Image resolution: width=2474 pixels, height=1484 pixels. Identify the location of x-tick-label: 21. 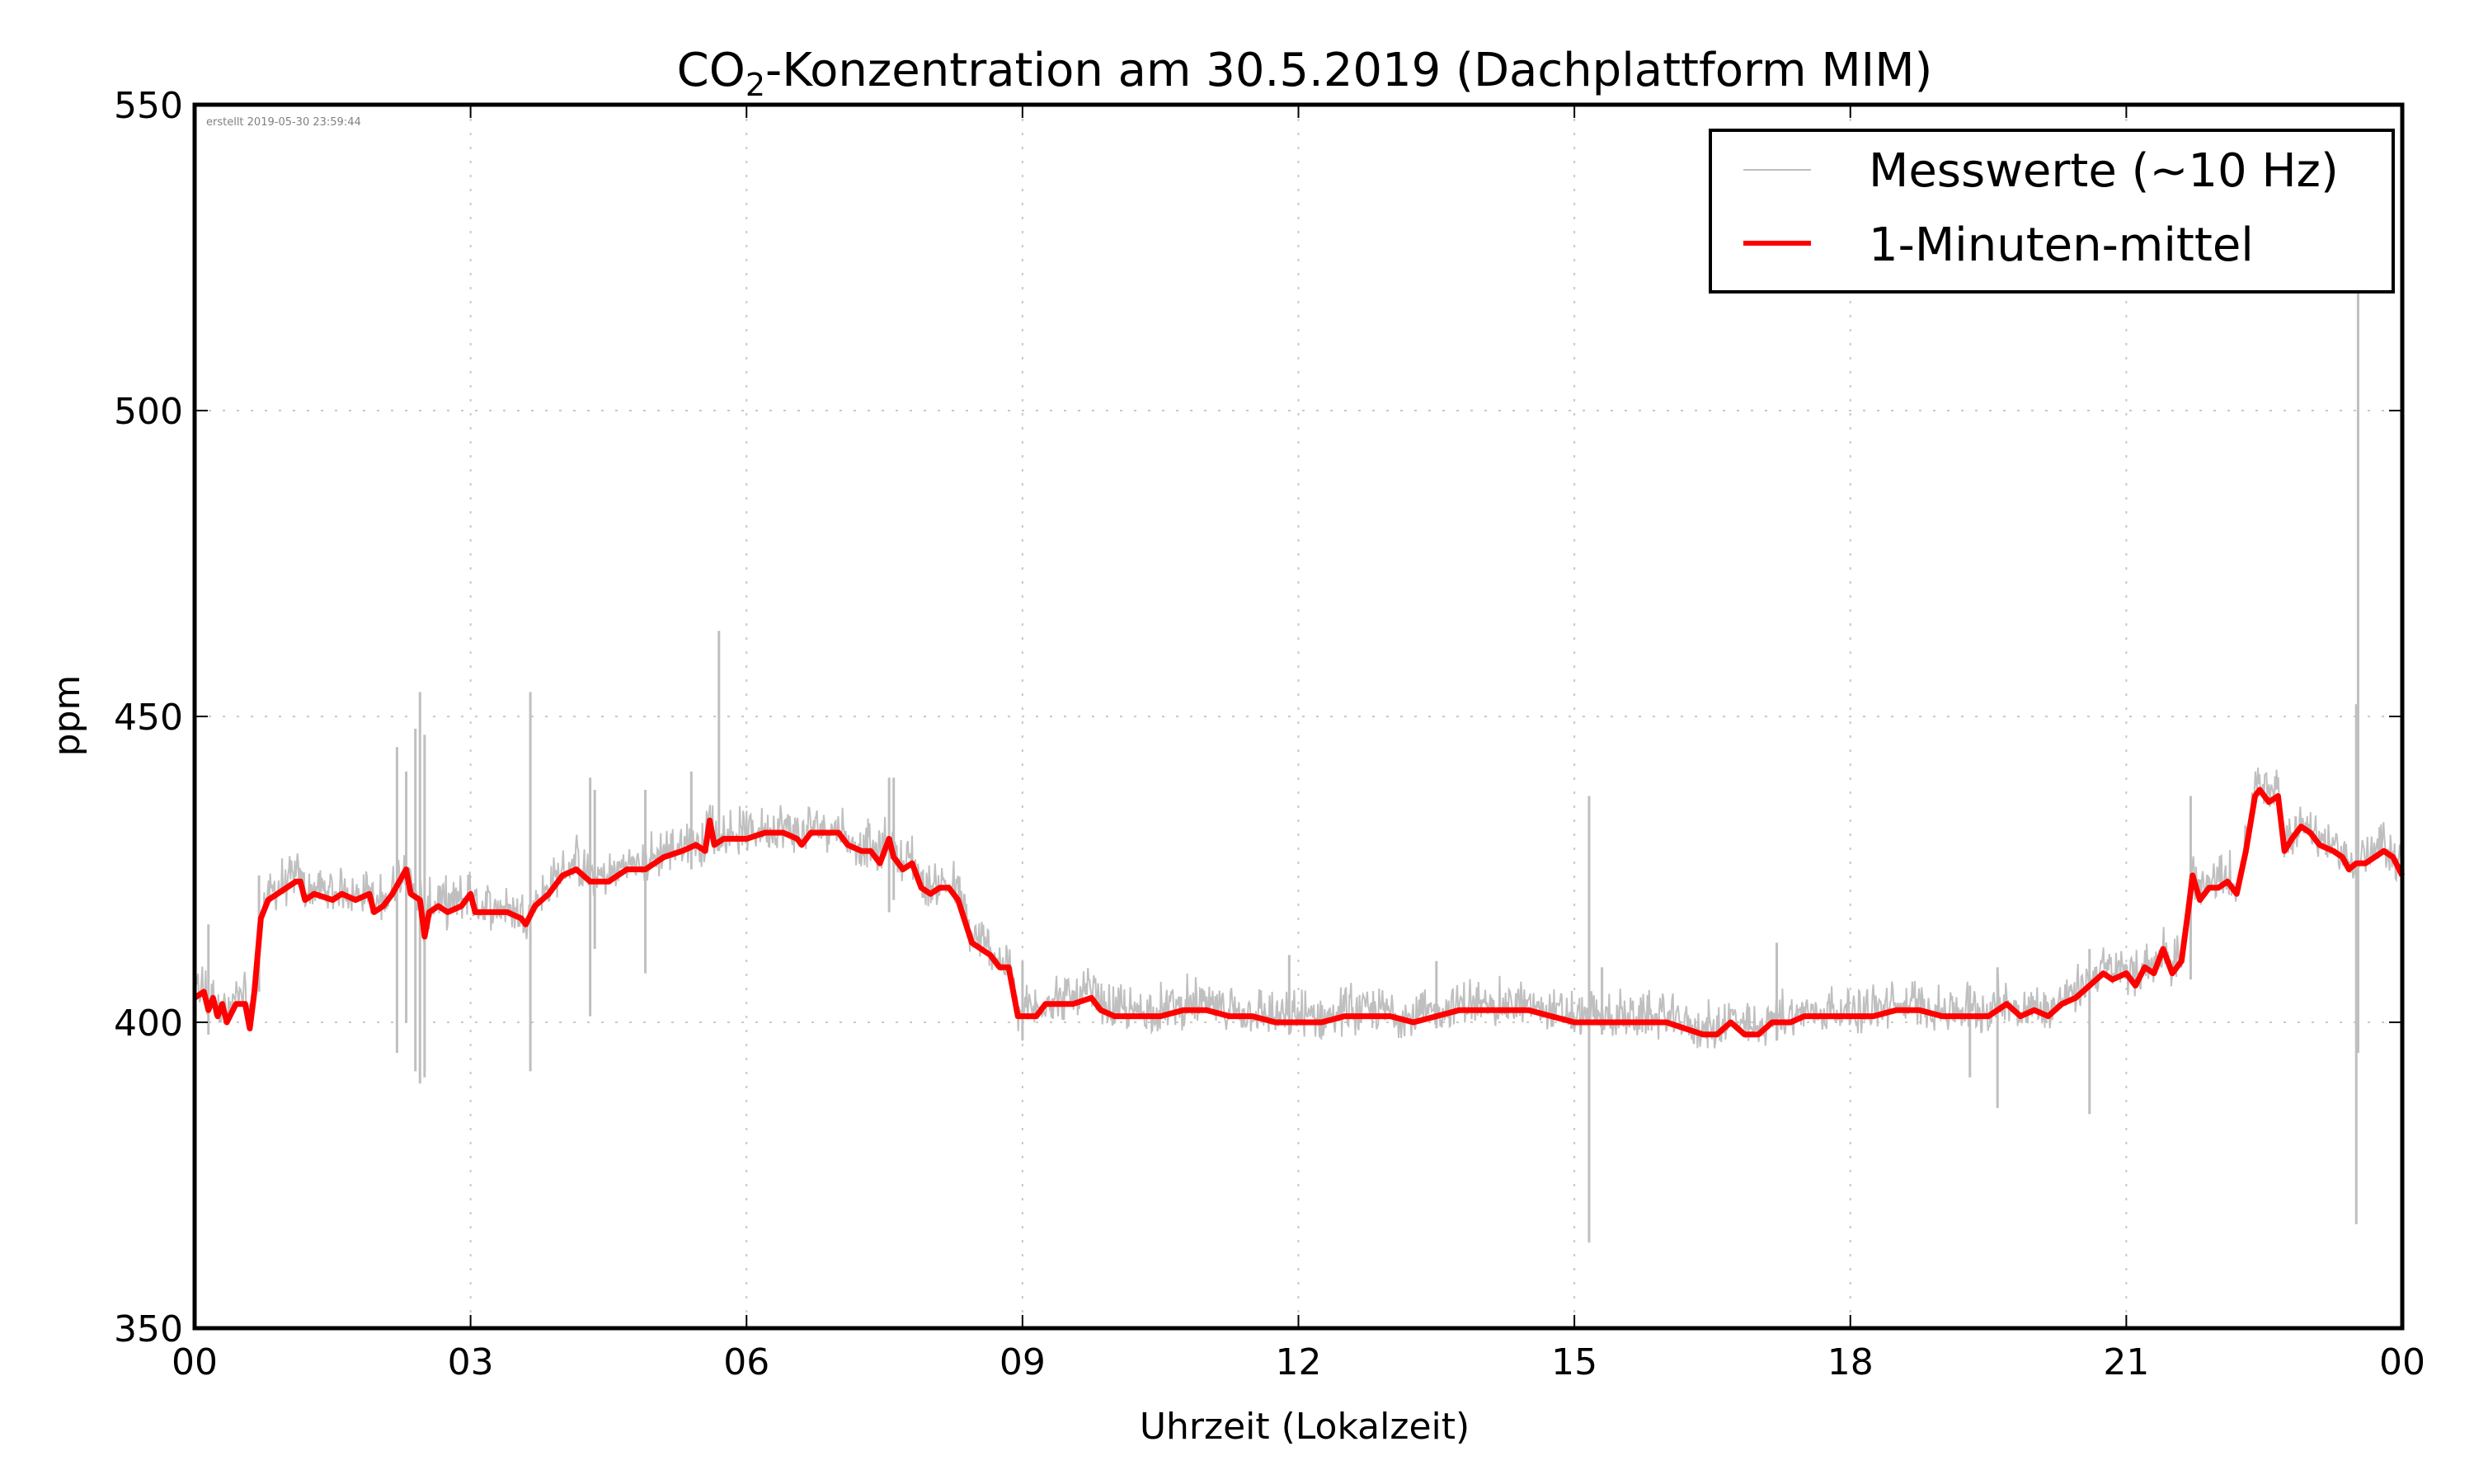
(2126, 1362).